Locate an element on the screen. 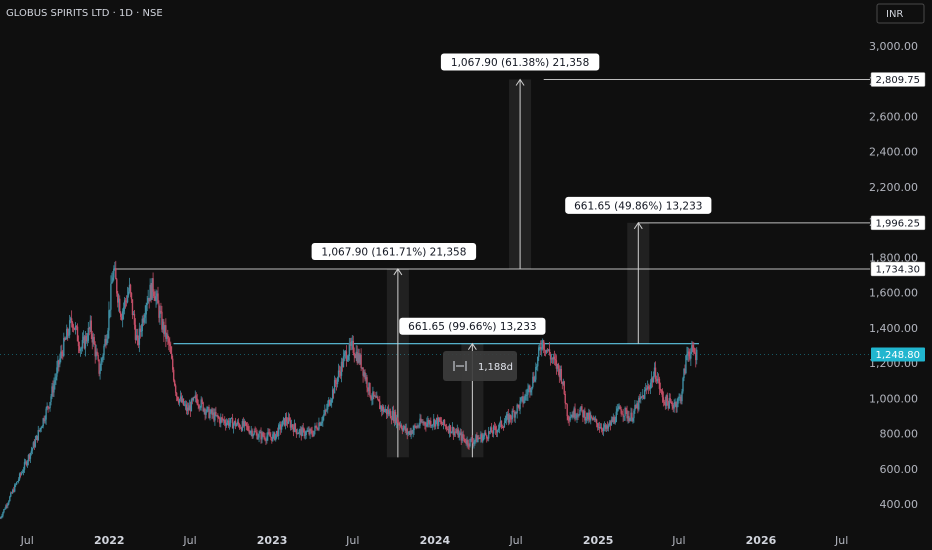 The image size is (932, 550). date-range-measure: 1,188d is located at coordinates (480, 366).